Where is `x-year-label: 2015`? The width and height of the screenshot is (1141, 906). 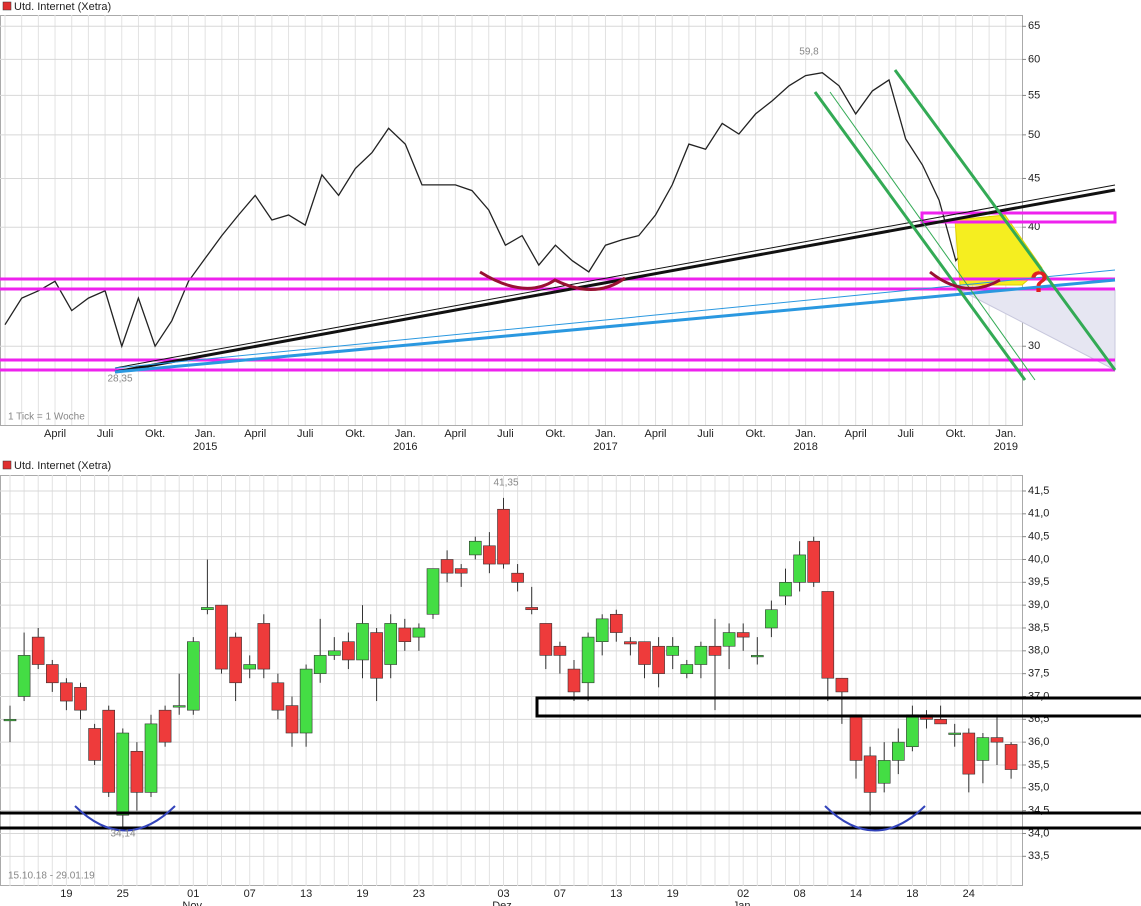 x-year-label: 2015 is located at coordinates (205, 447).